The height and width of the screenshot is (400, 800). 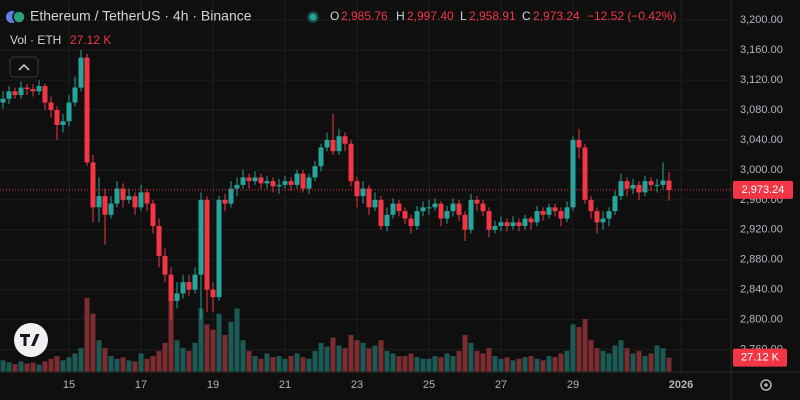 I want to click on x-tick-label: 29, so click(x=573, y=385).